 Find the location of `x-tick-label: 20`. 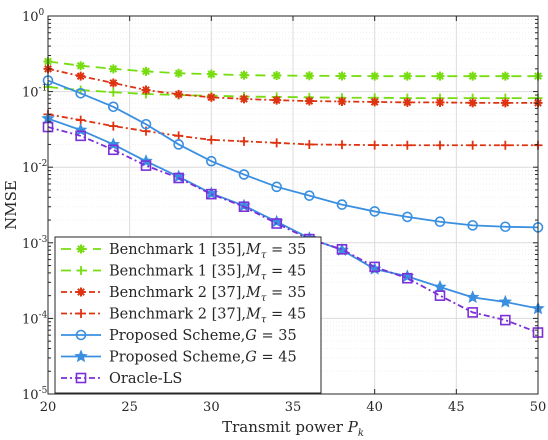

x-tick-label: 20 is located at coordinates (48, 407).